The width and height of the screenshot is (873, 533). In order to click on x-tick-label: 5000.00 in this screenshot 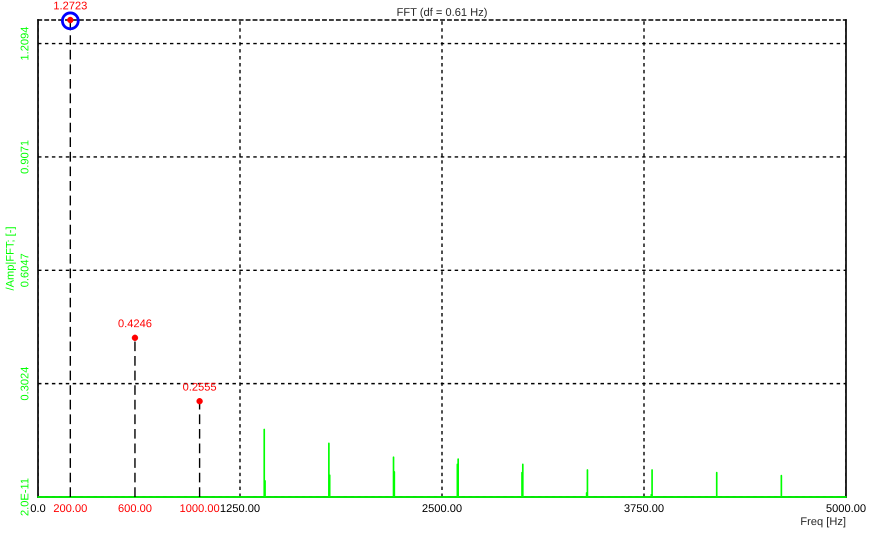, I will do `click(846, 508)`.